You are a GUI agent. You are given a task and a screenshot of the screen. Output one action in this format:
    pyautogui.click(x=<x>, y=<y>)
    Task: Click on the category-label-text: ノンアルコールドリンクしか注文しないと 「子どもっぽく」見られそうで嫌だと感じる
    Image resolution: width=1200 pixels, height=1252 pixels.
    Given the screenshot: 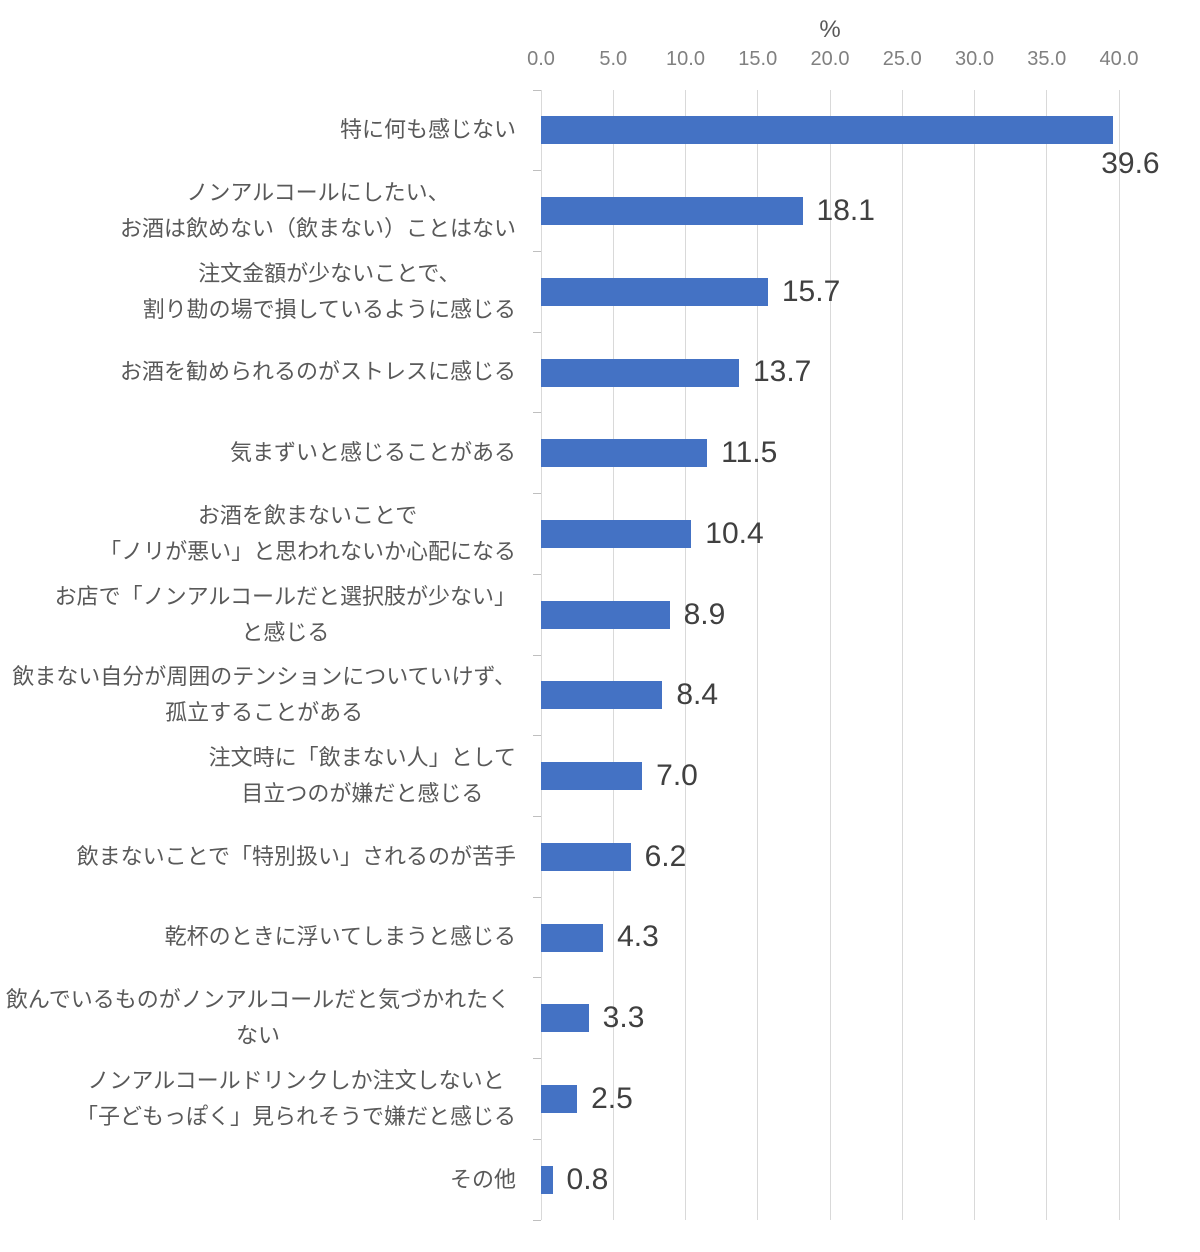 What is the action you would take?
    pyautogui.click(x=295, y=1098)
    